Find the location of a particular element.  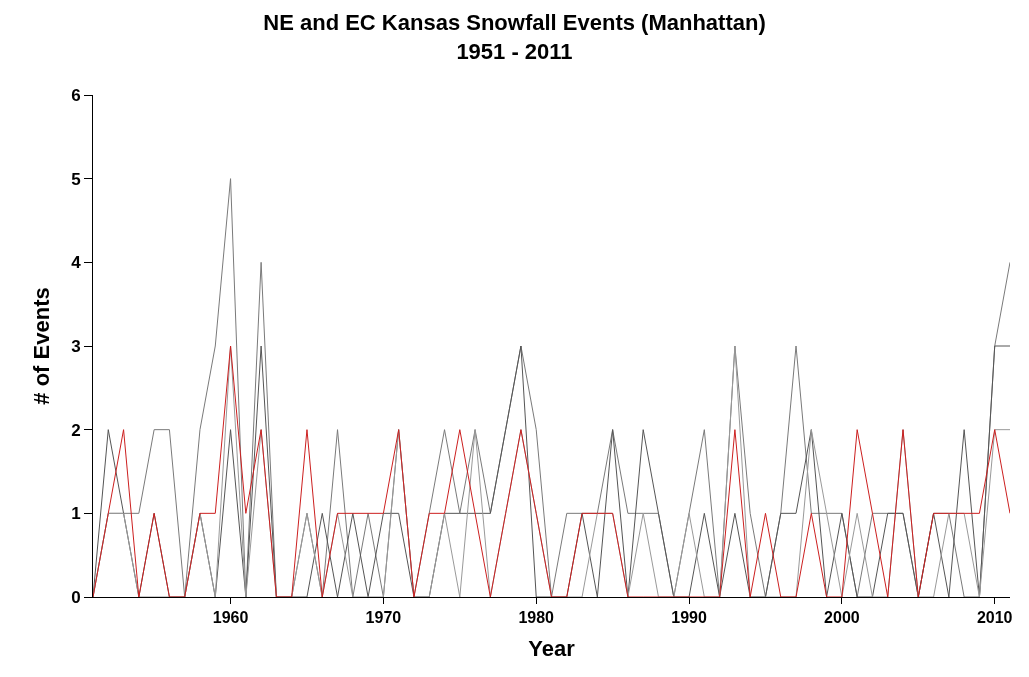

y-axis-title: # of Events is located at coordinates (41, 346).